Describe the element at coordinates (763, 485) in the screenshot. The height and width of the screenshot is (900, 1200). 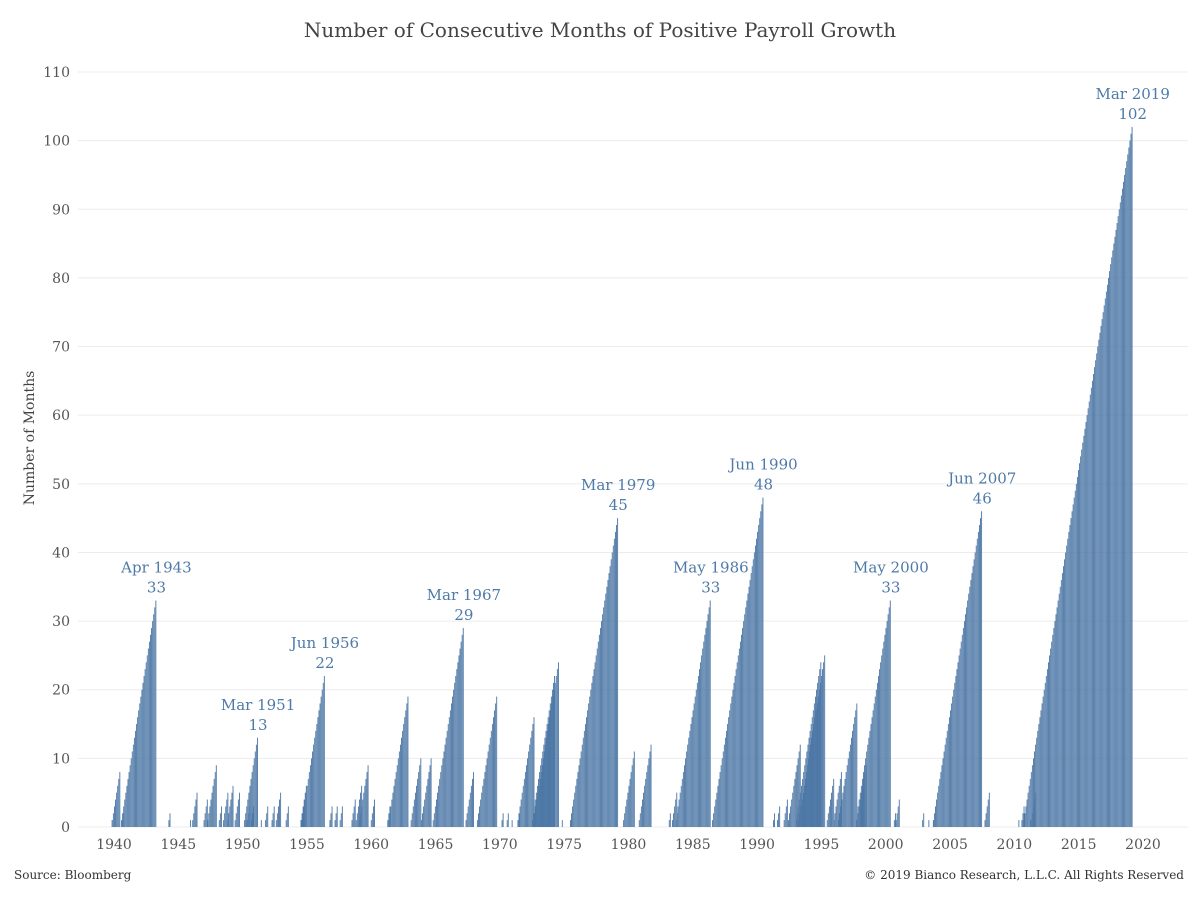
I see `annotation-value: 48` at that location.